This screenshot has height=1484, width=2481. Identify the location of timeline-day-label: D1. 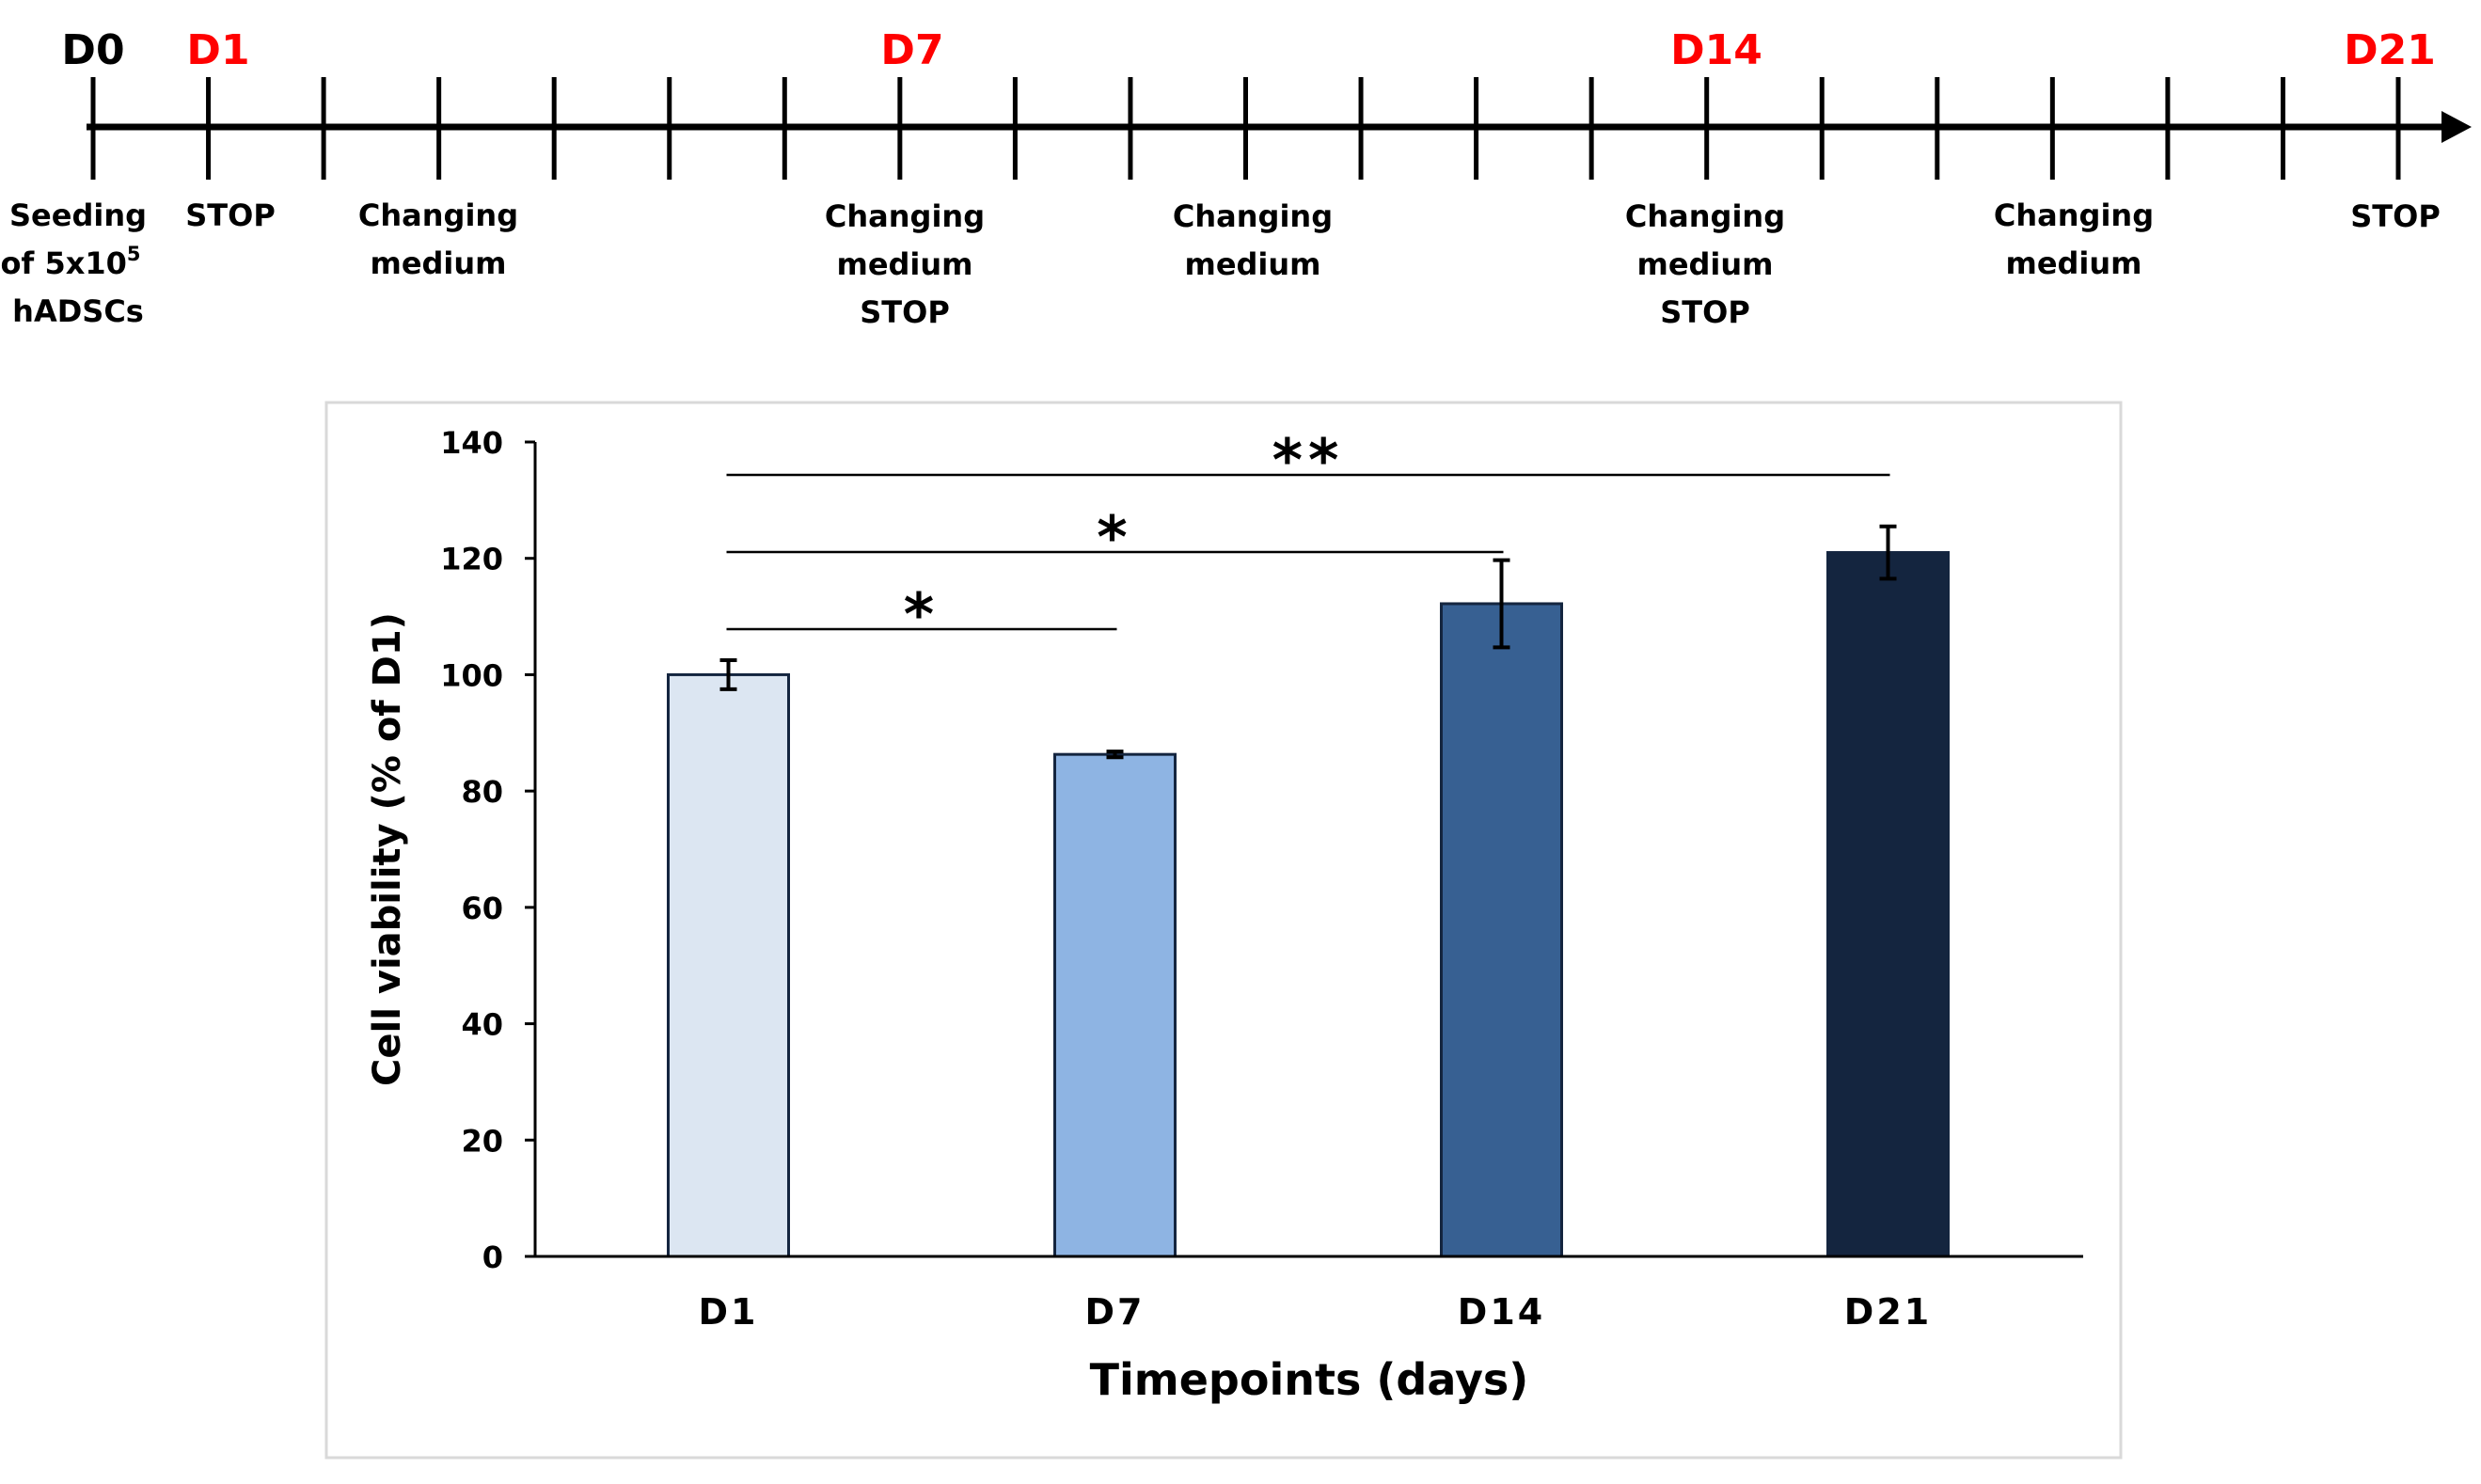
(217, 50).